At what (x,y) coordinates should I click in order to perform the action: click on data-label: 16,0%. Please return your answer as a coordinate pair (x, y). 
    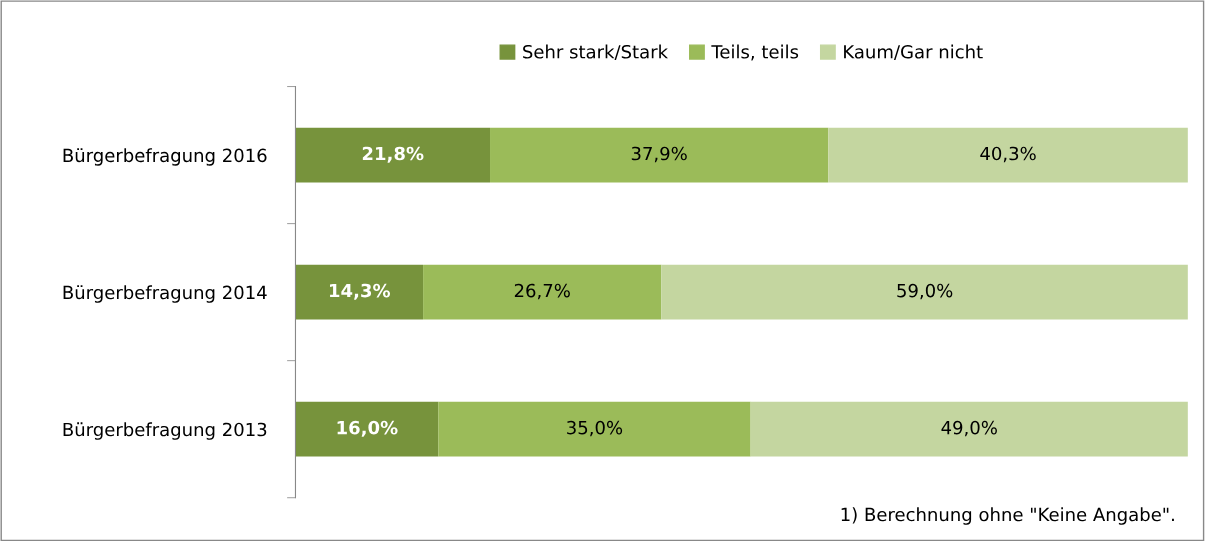
    Looking at the image, I should click on (367, 428).